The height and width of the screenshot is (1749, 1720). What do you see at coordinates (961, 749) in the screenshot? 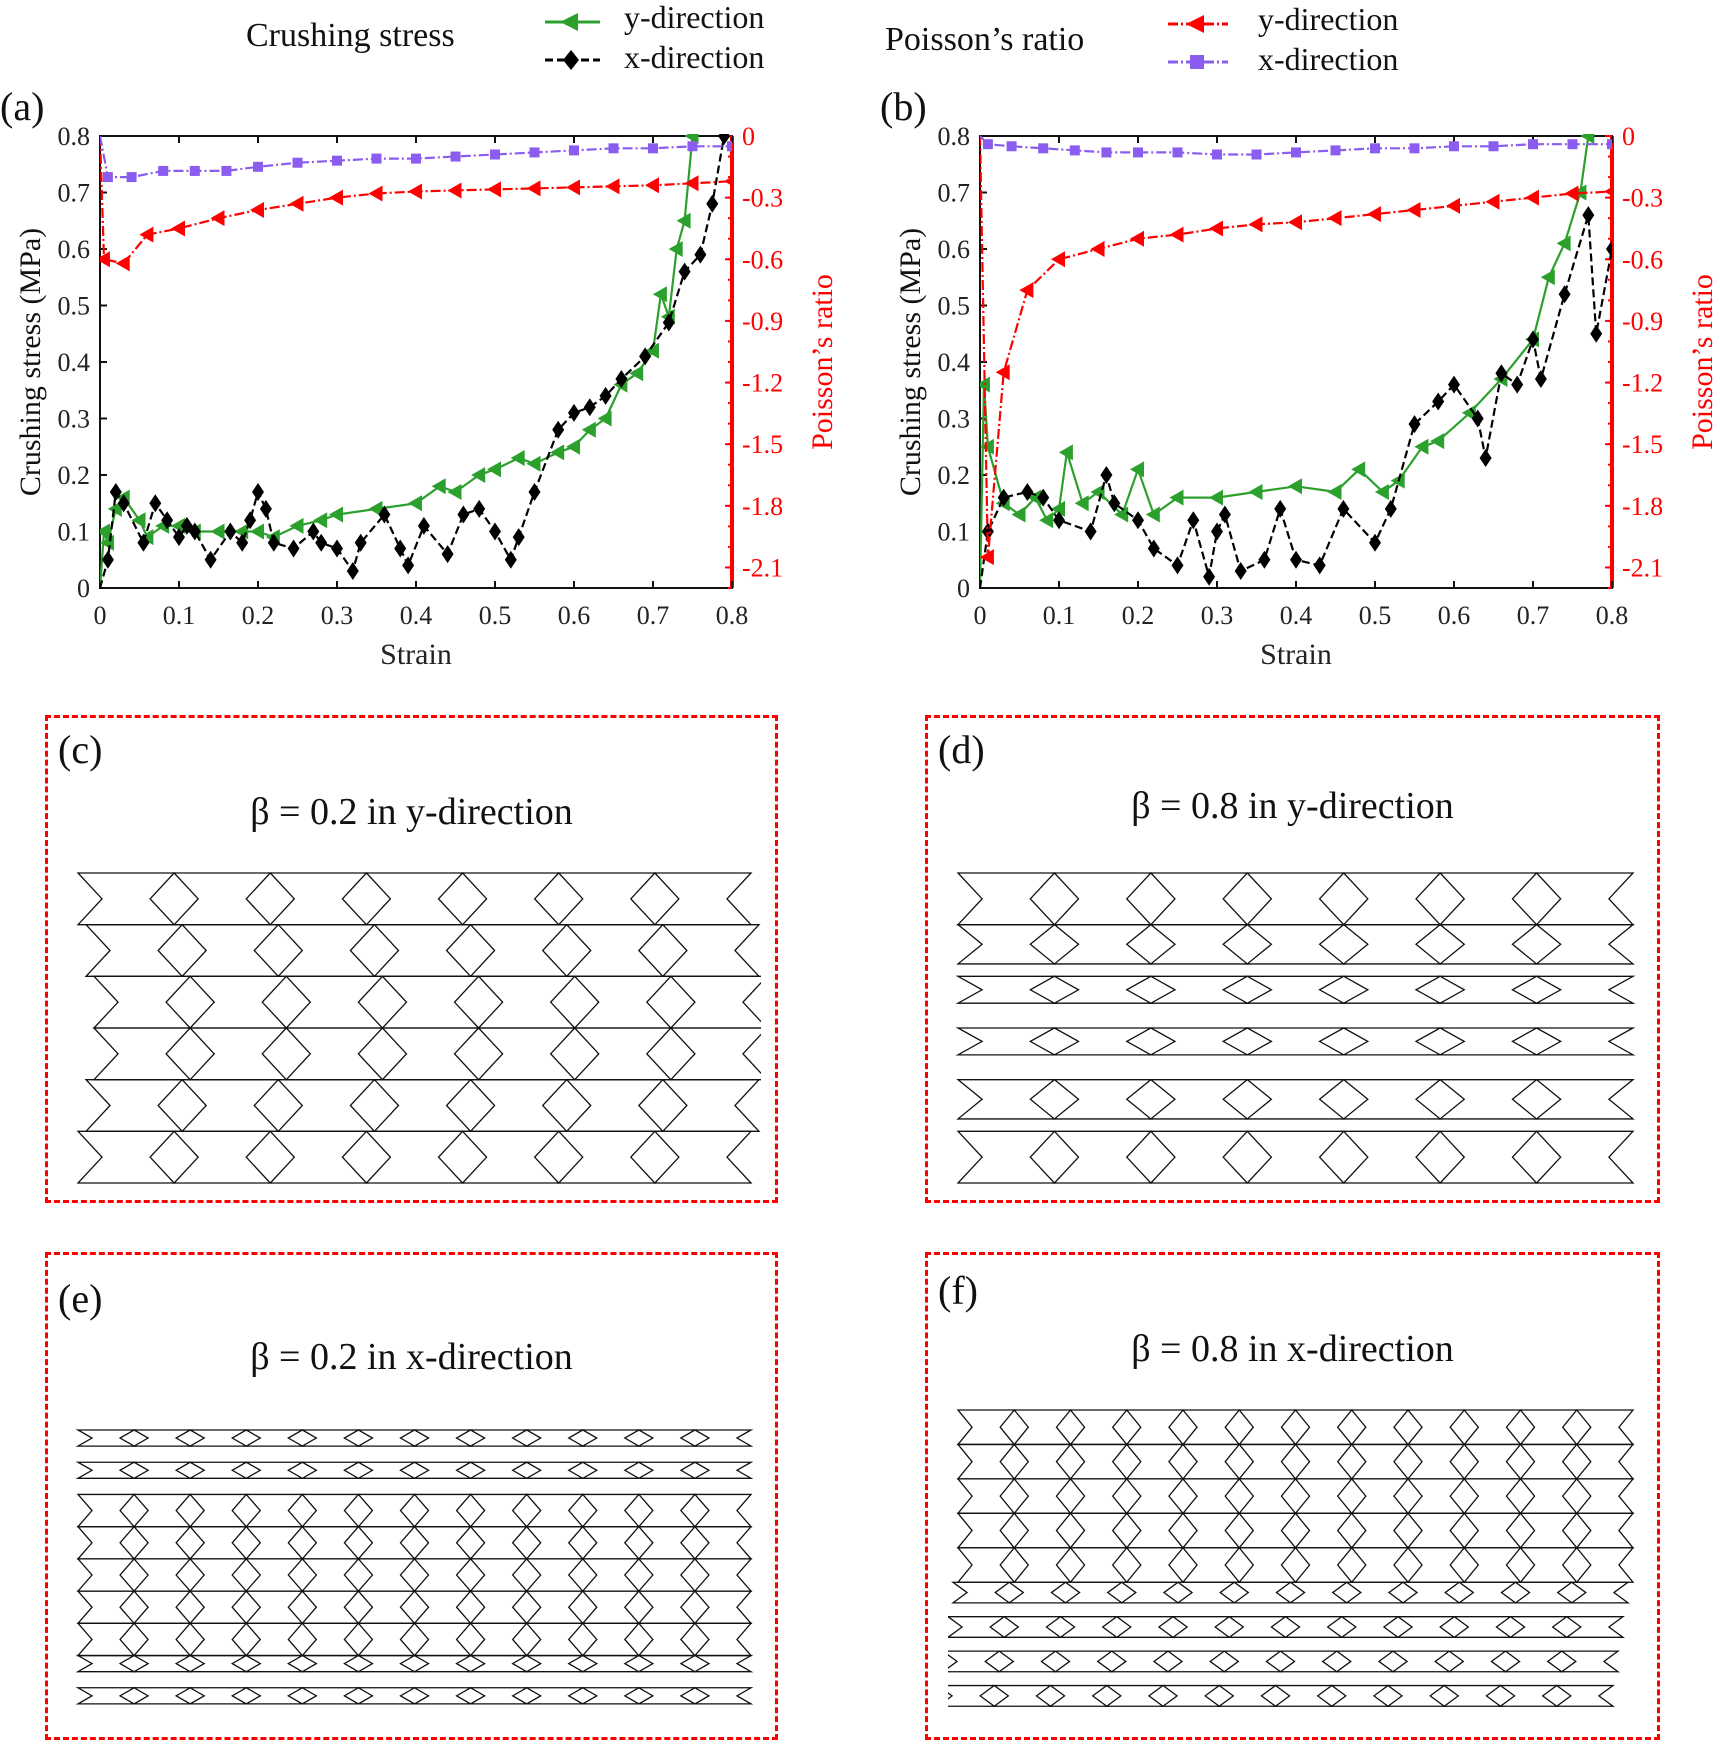
I see `panel-label: (d)` at bounding box center [961, 749].